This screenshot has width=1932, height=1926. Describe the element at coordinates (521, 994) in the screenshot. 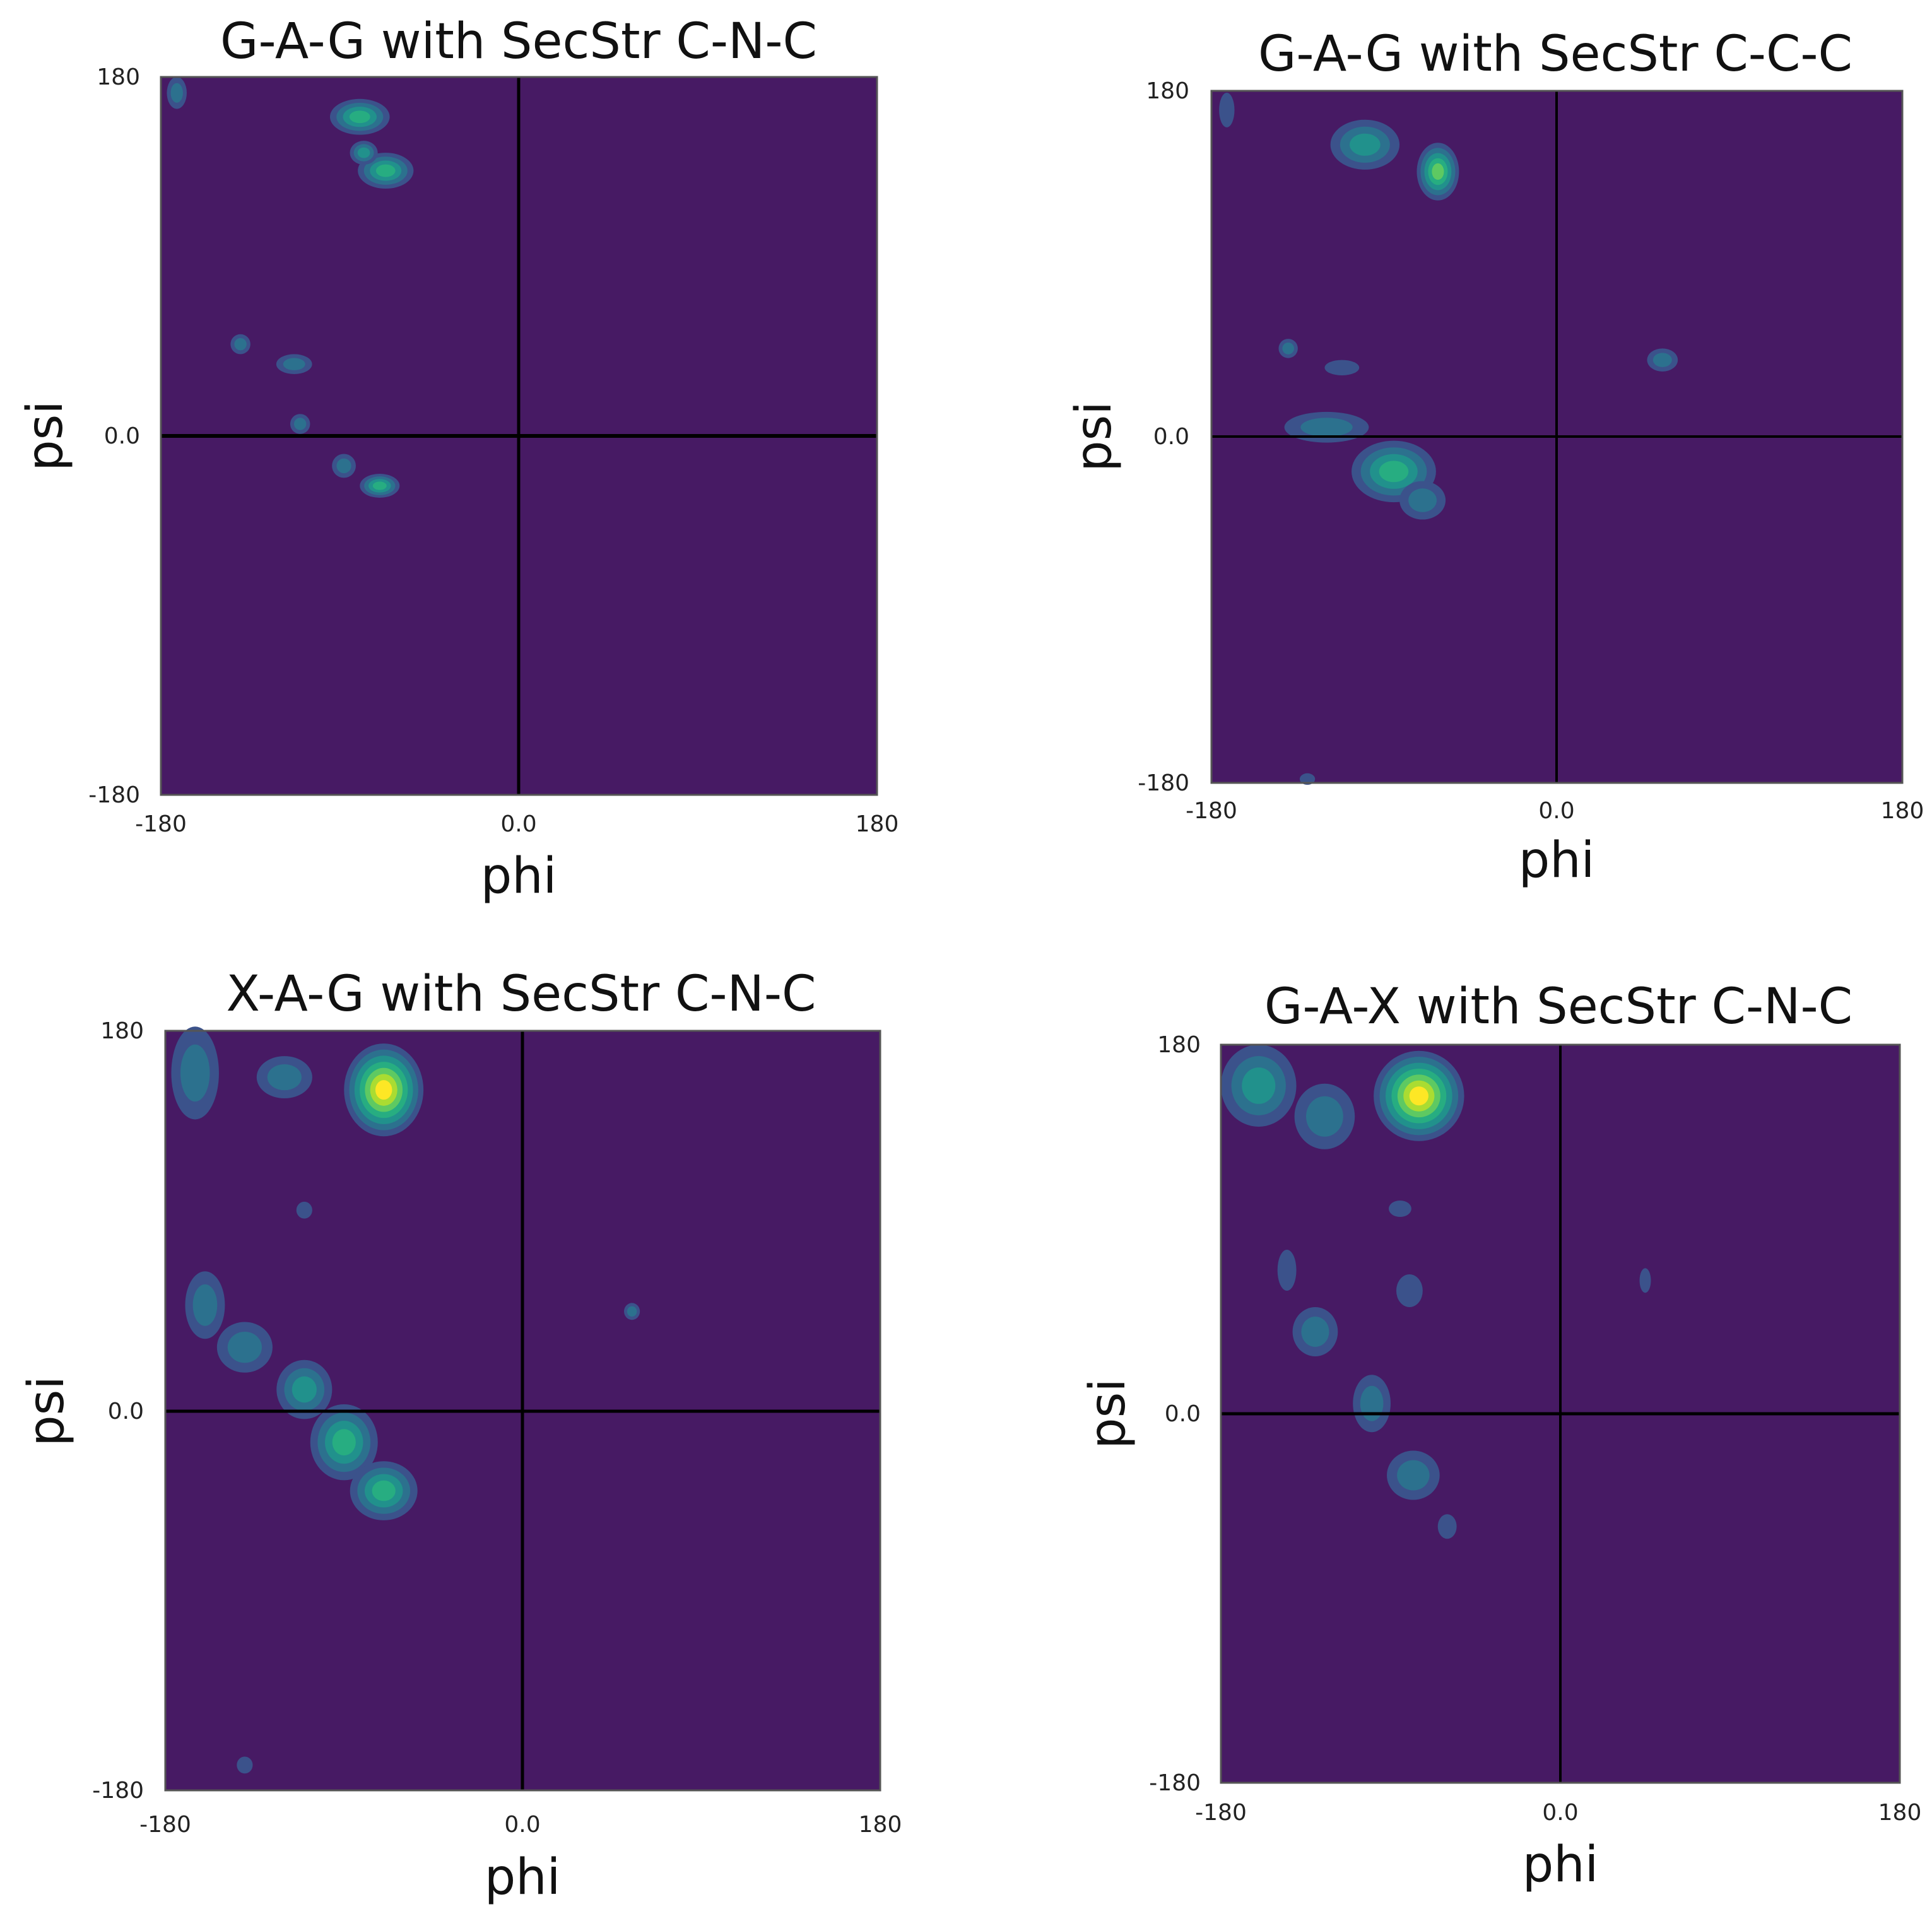

I see `chart-title: X-A-G with SecStr C-N-C` at that location.